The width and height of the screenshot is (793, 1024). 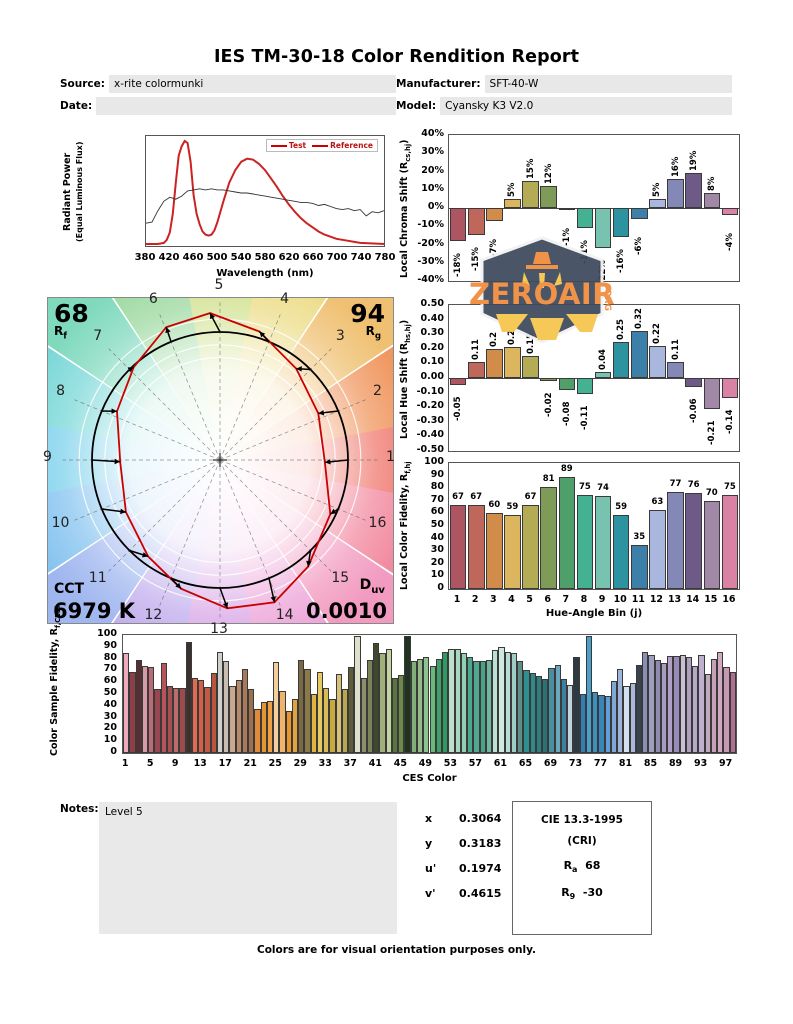 I want to click on bar-label: -7%, so click(x=494, y=247).